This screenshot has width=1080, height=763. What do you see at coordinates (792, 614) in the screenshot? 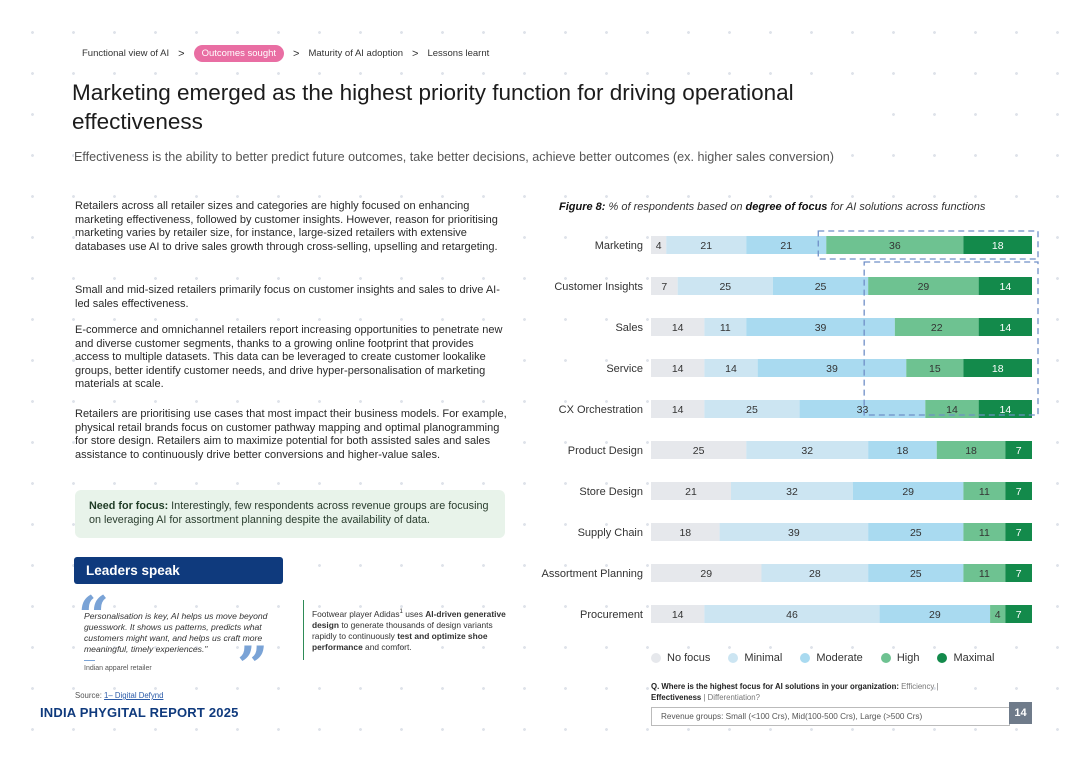
I see `bar-procurement-minimal` at bounding box center [792, 614].